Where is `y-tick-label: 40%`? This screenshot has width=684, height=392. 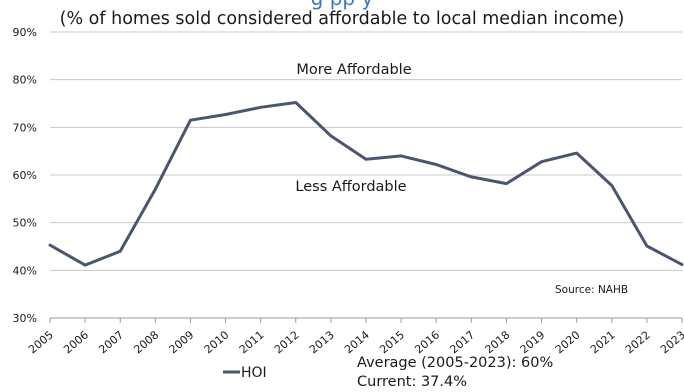 y-tick-label: 40% is located at coordinates (25, 270).